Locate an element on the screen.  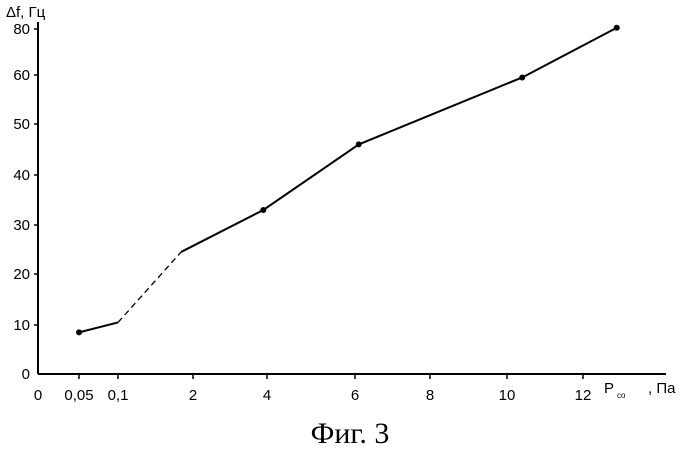
x-tick-label: 12 is located at coordinates (583, 395).